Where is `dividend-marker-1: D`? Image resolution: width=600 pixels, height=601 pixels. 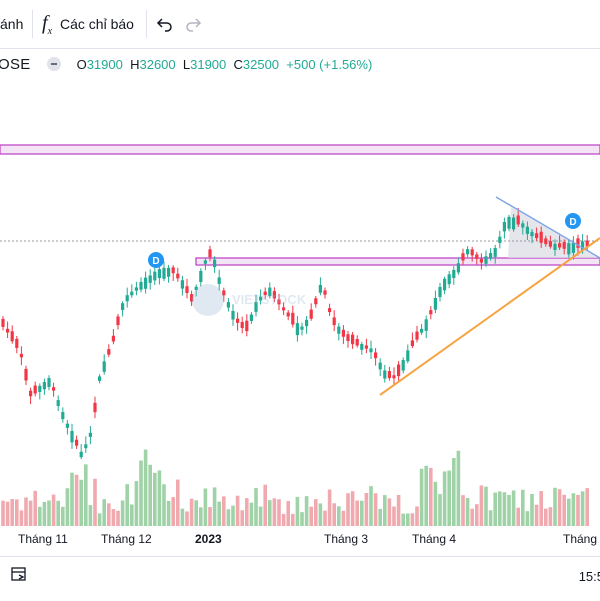 dividend-marker-1: D is located at coordinates (156, 260).